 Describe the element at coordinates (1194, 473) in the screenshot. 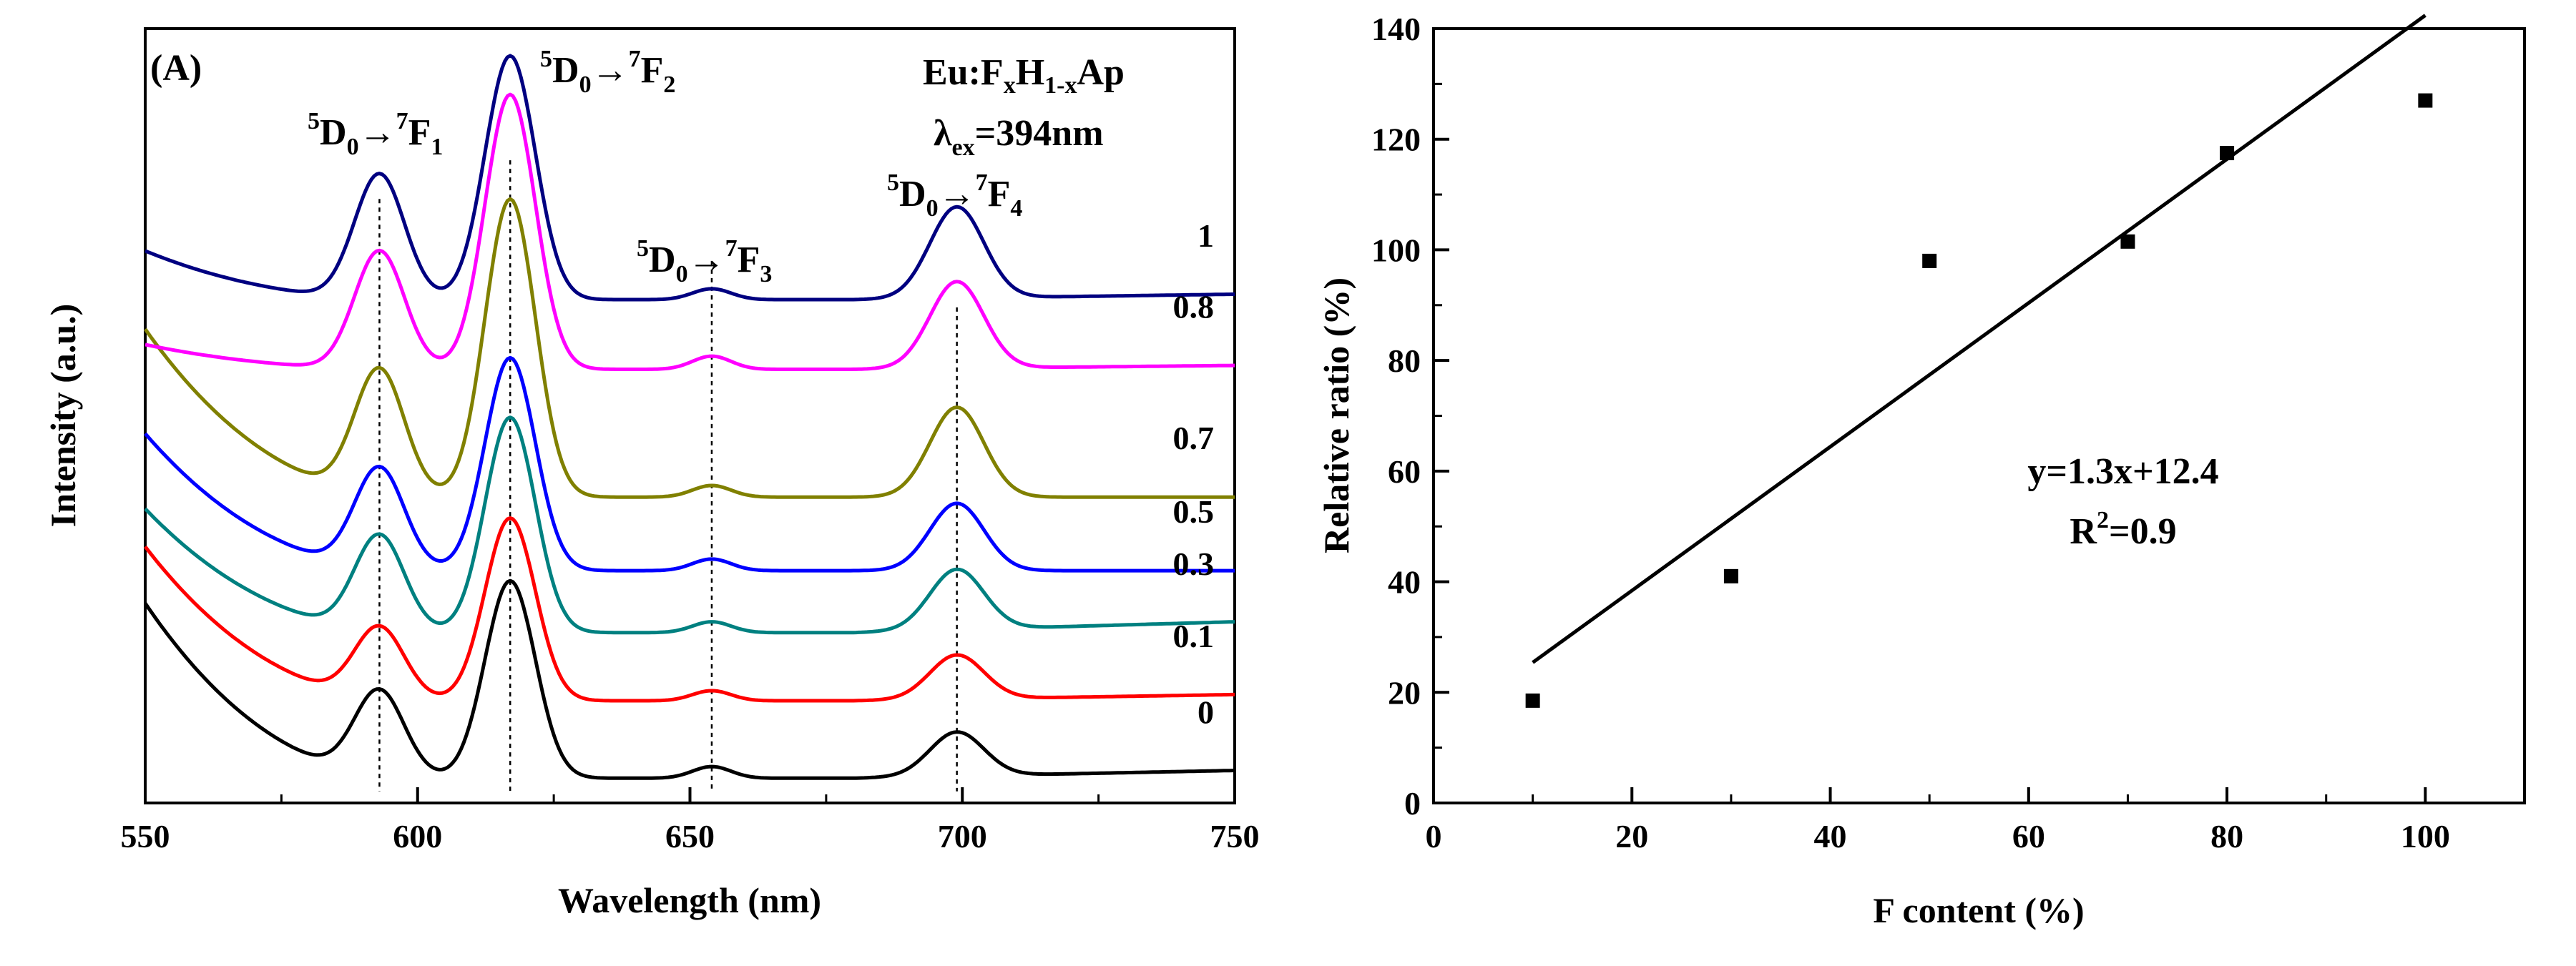

I see `series-level-labels: 0 0.1 0.3 0.5 0.7 0.8 1` at that location.